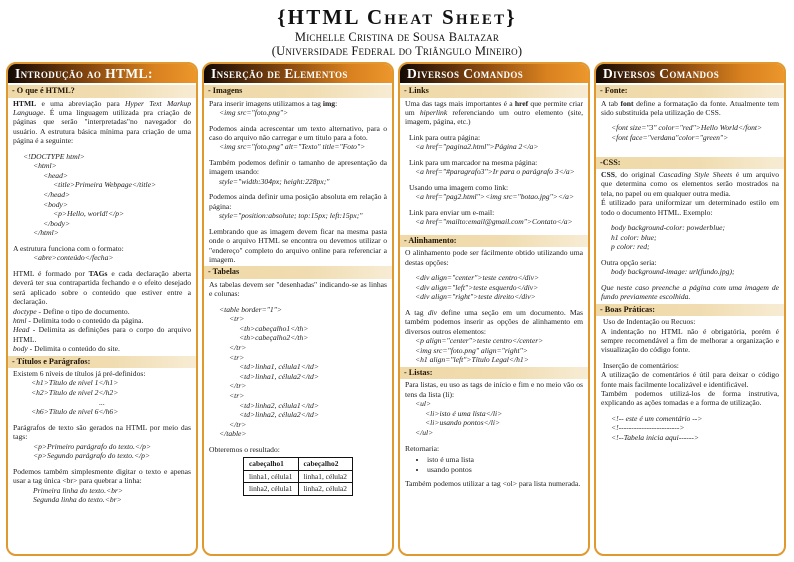 Image resolution: width=794 pixels, height=562 pixels. What do you see at coordinates (270, 476) in the screenshot?
I see `table-cell: linha1, célula1` at bounding box center [270, 476].